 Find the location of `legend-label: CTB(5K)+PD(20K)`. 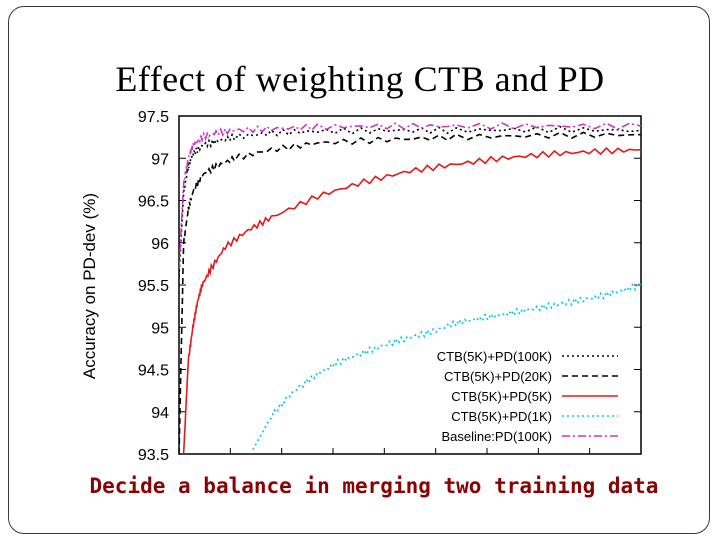

legend-label: CTB(5K)+PD(20K) is located at coordinates (498, 376).